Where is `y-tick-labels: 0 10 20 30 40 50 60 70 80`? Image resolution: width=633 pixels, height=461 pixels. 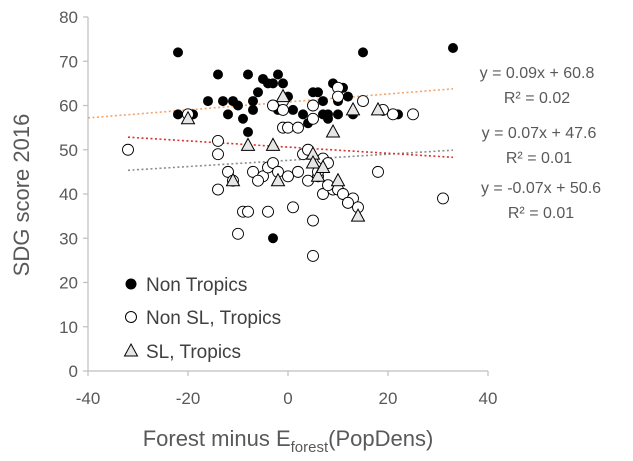 y-tick-labels: 0 10 20 30 40 50 60 70 80 is located at coordinates (73, 194).